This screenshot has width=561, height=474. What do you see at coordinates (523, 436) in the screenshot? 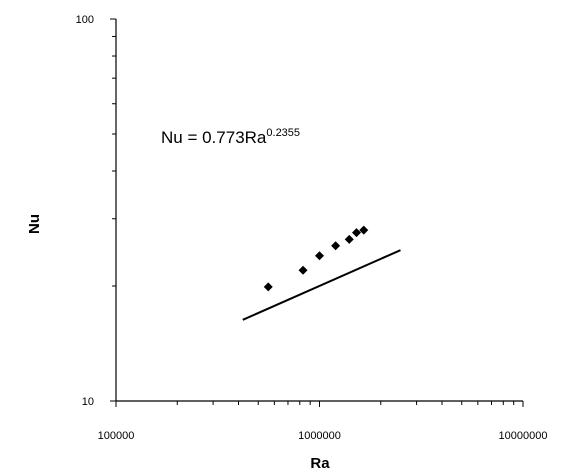
I see `x-tick-label: 10000000` at bounding box center [523, 436].